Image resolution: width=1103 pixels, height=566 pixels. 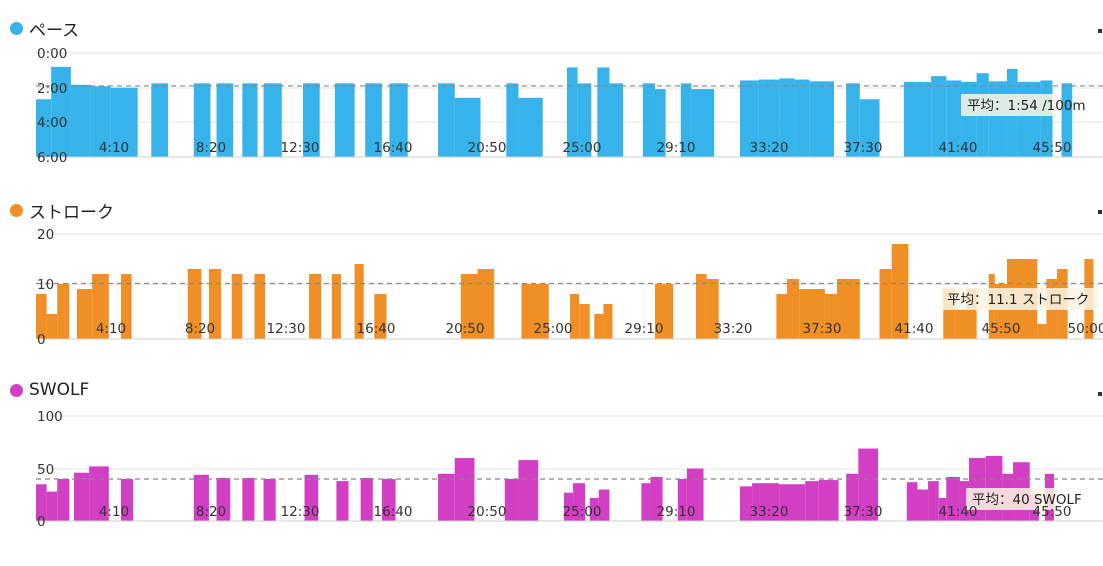 I want to click on pace-legend-dot, so click(x=16, y=28).